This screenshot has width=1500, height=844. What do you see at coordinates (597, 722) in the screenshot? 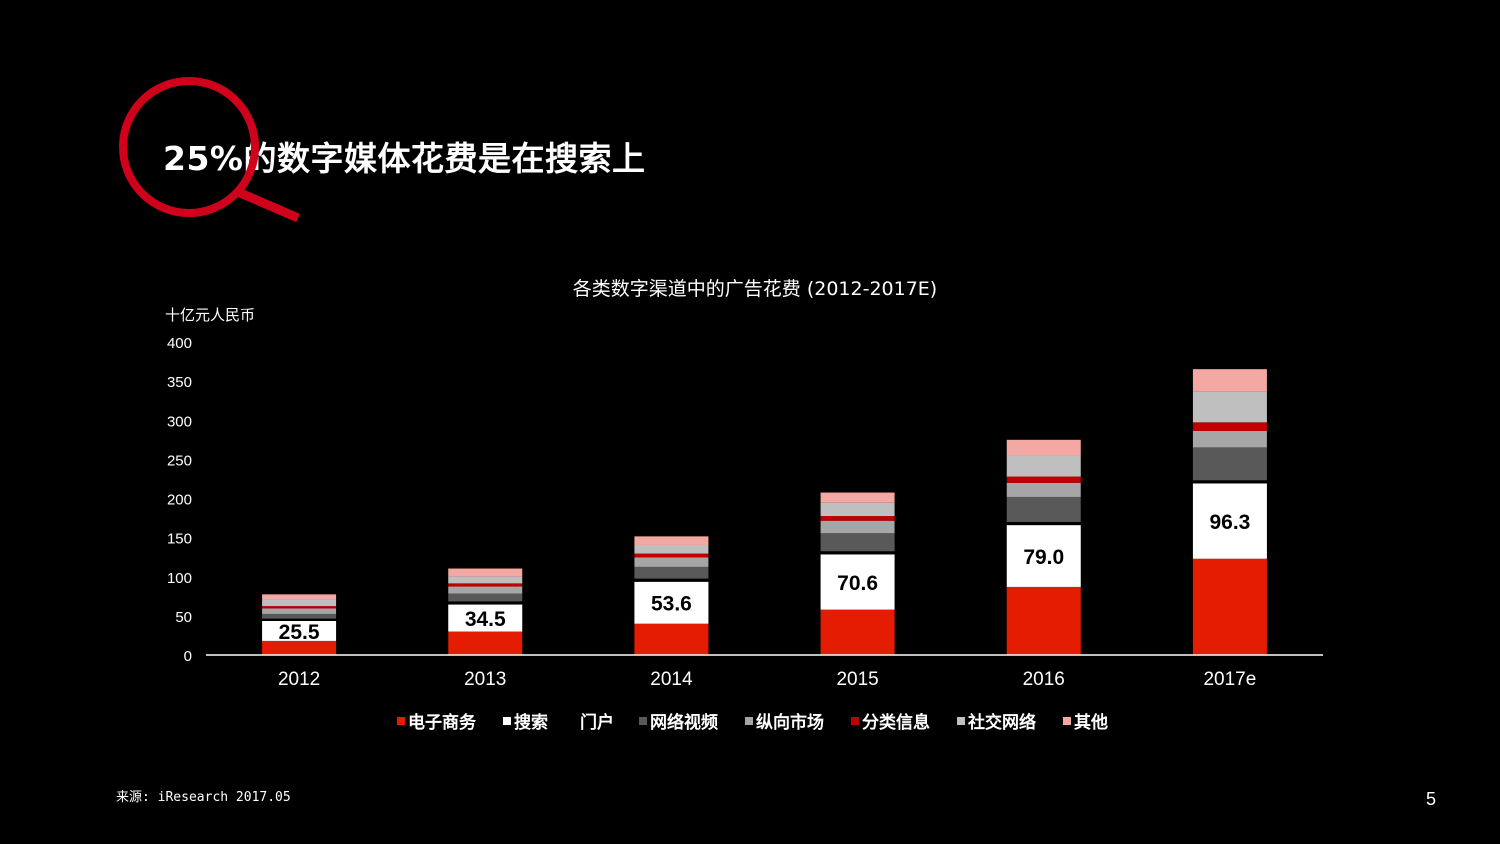
I see `legend-label: 门户` at bounding box center [597, 722].